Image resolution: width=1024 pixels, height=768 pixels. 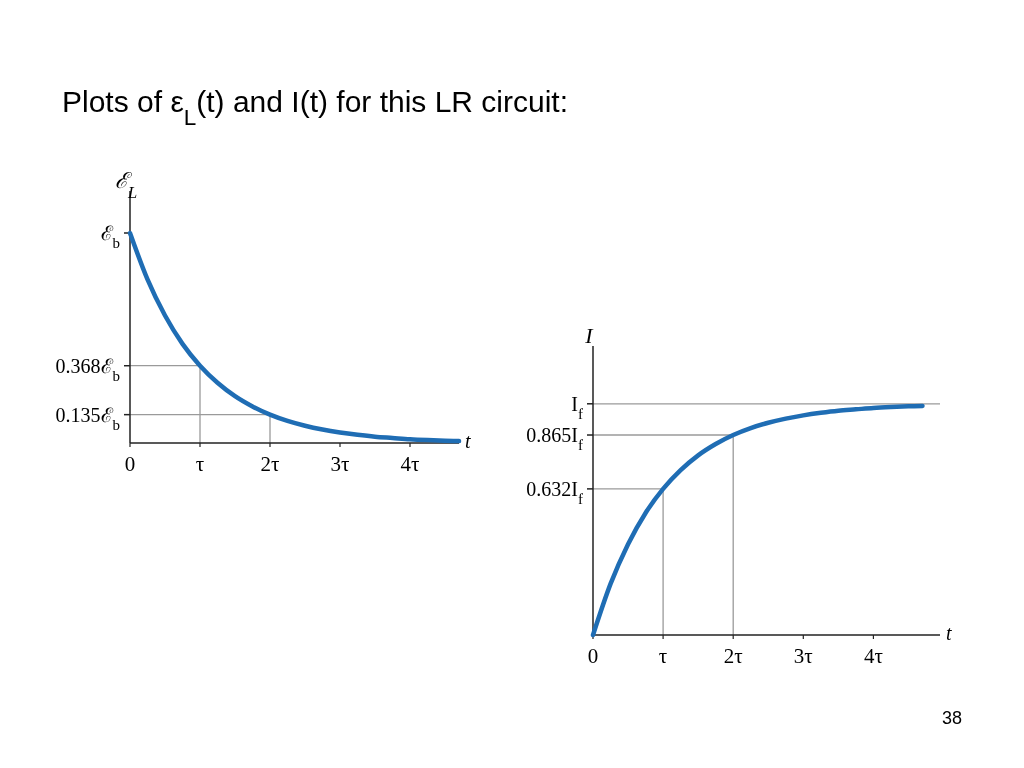 What do you see at coordinates (951, 718) in the screenshot?
I see `text: 38` at bounding box center [951, 718].